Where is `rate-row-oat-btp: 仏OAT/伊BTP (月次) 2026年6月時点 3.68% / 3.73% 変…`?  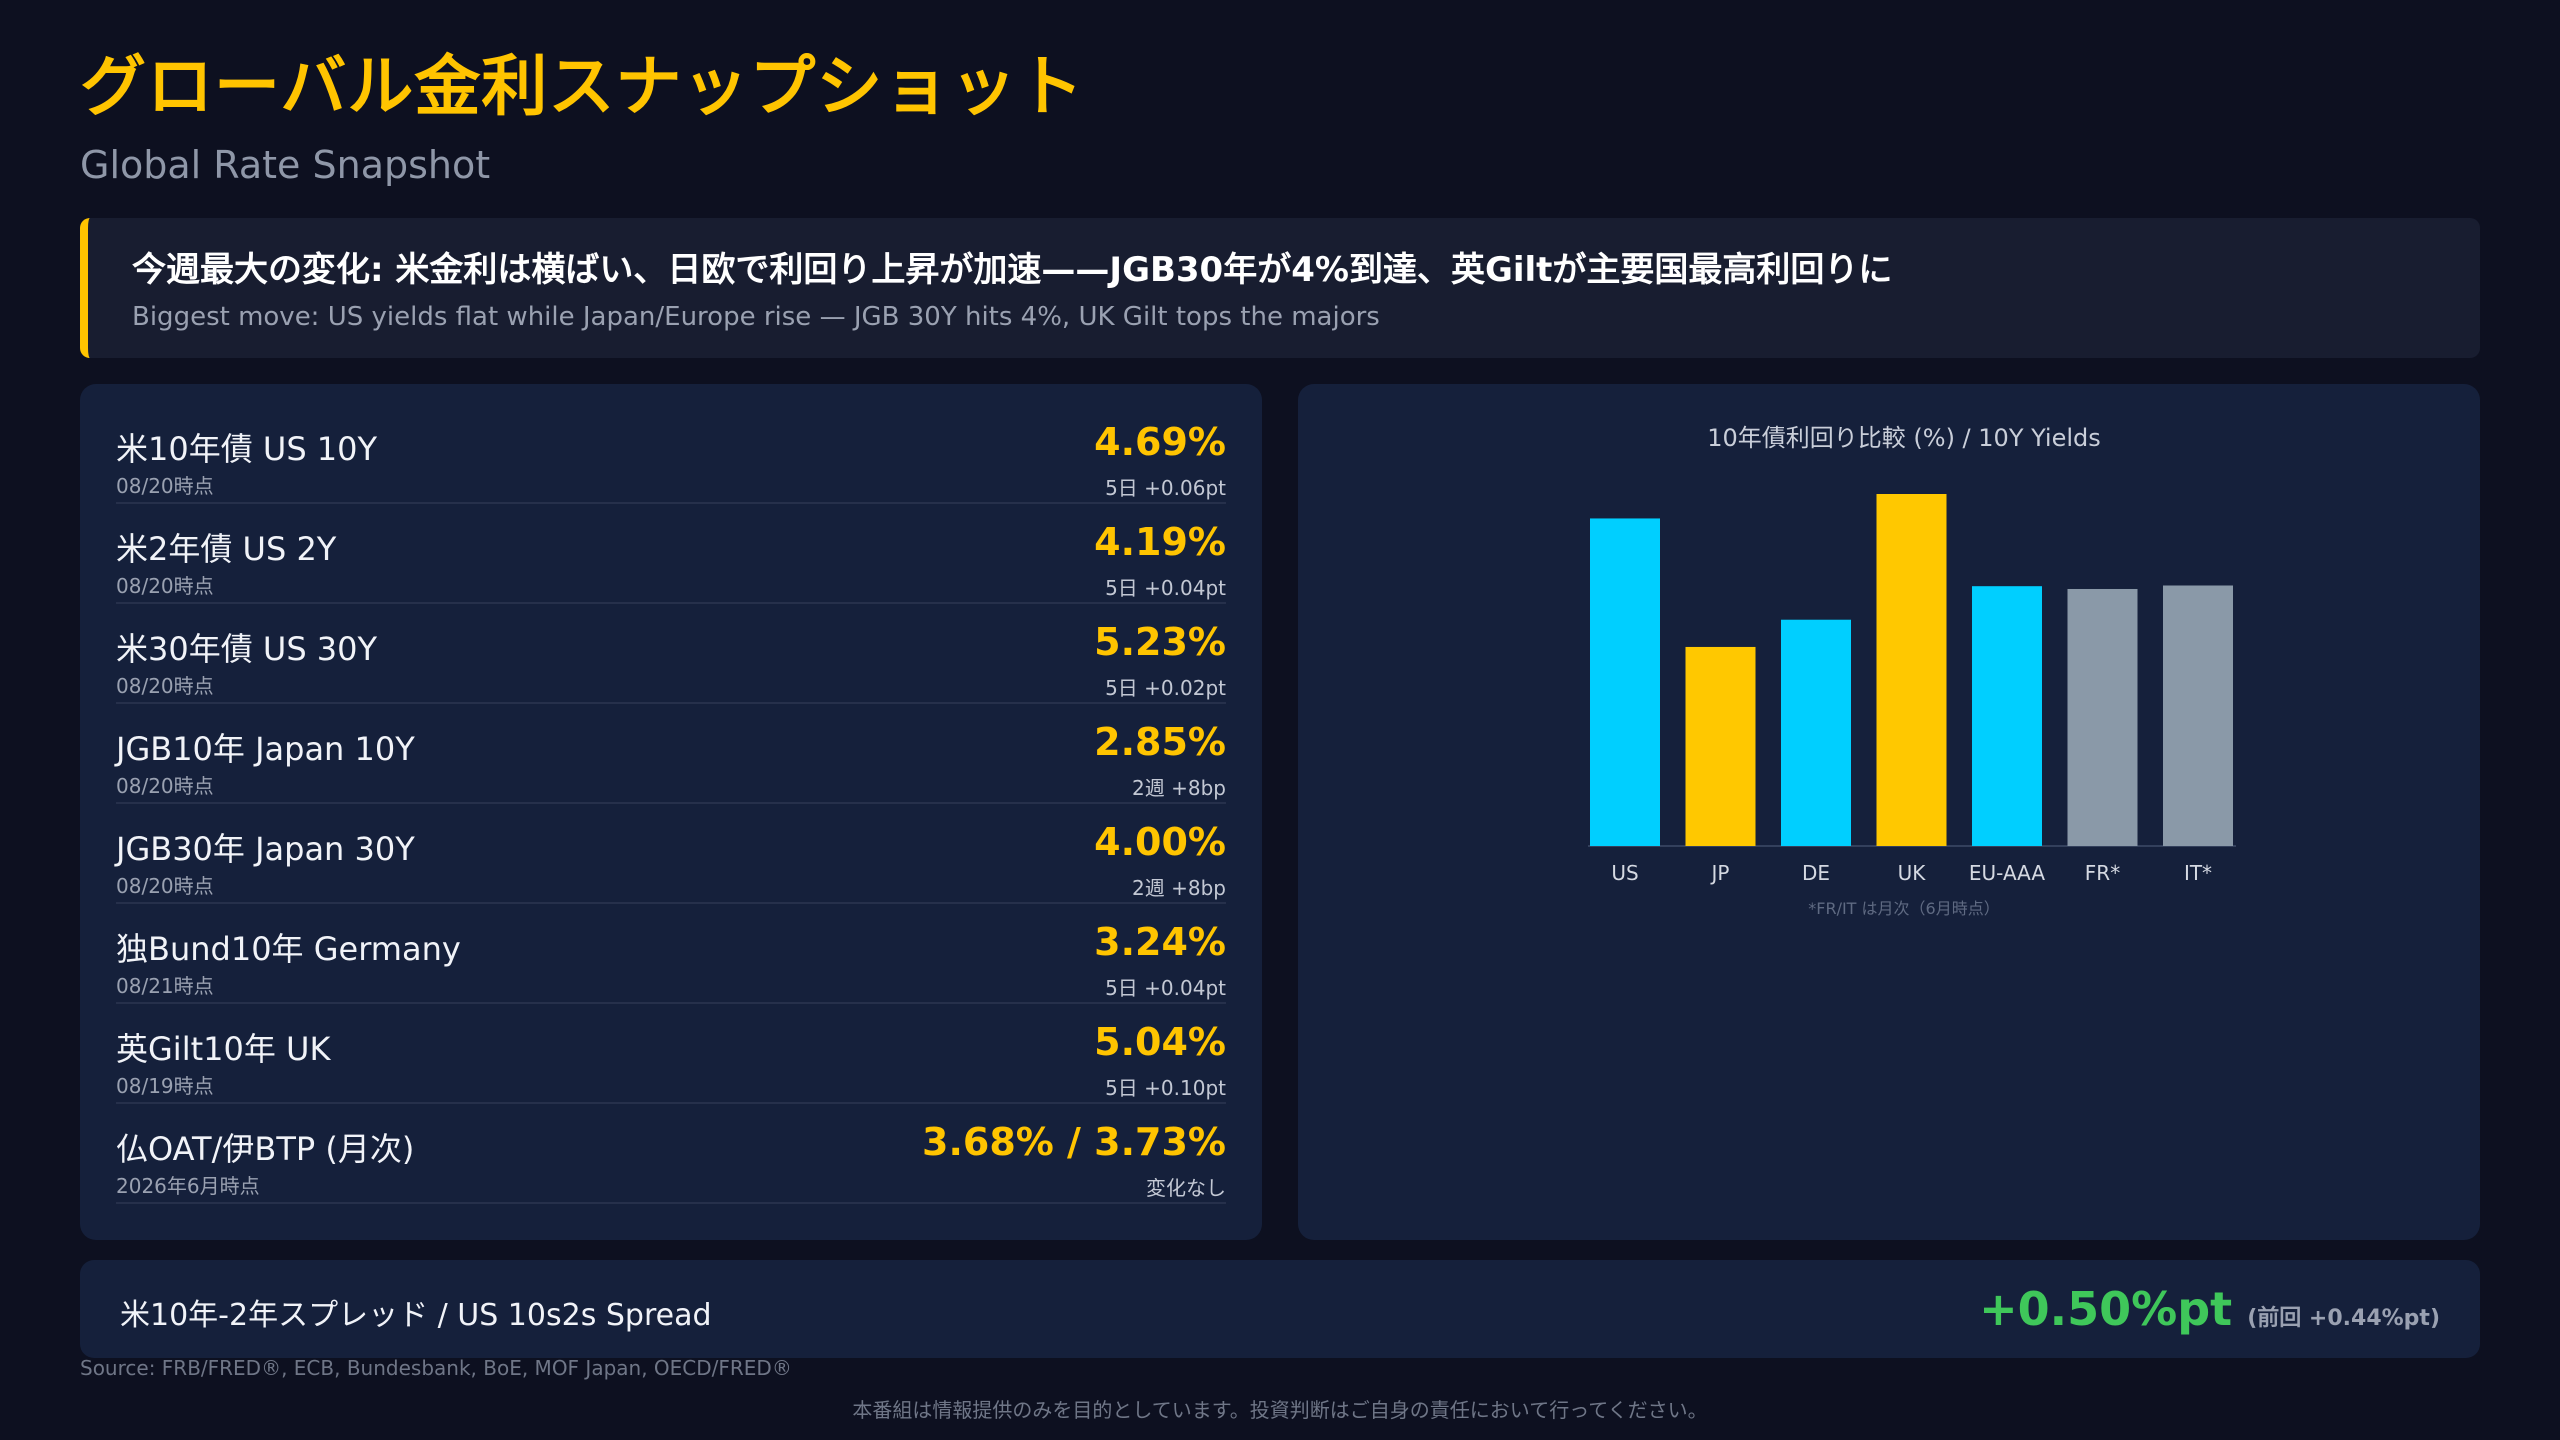 rate-row-oat-btp: 仏OAT/伊BTP (月次) 2026年6月時点 3.68% / 3.73% 変… is located at coordinates (671, 1153).